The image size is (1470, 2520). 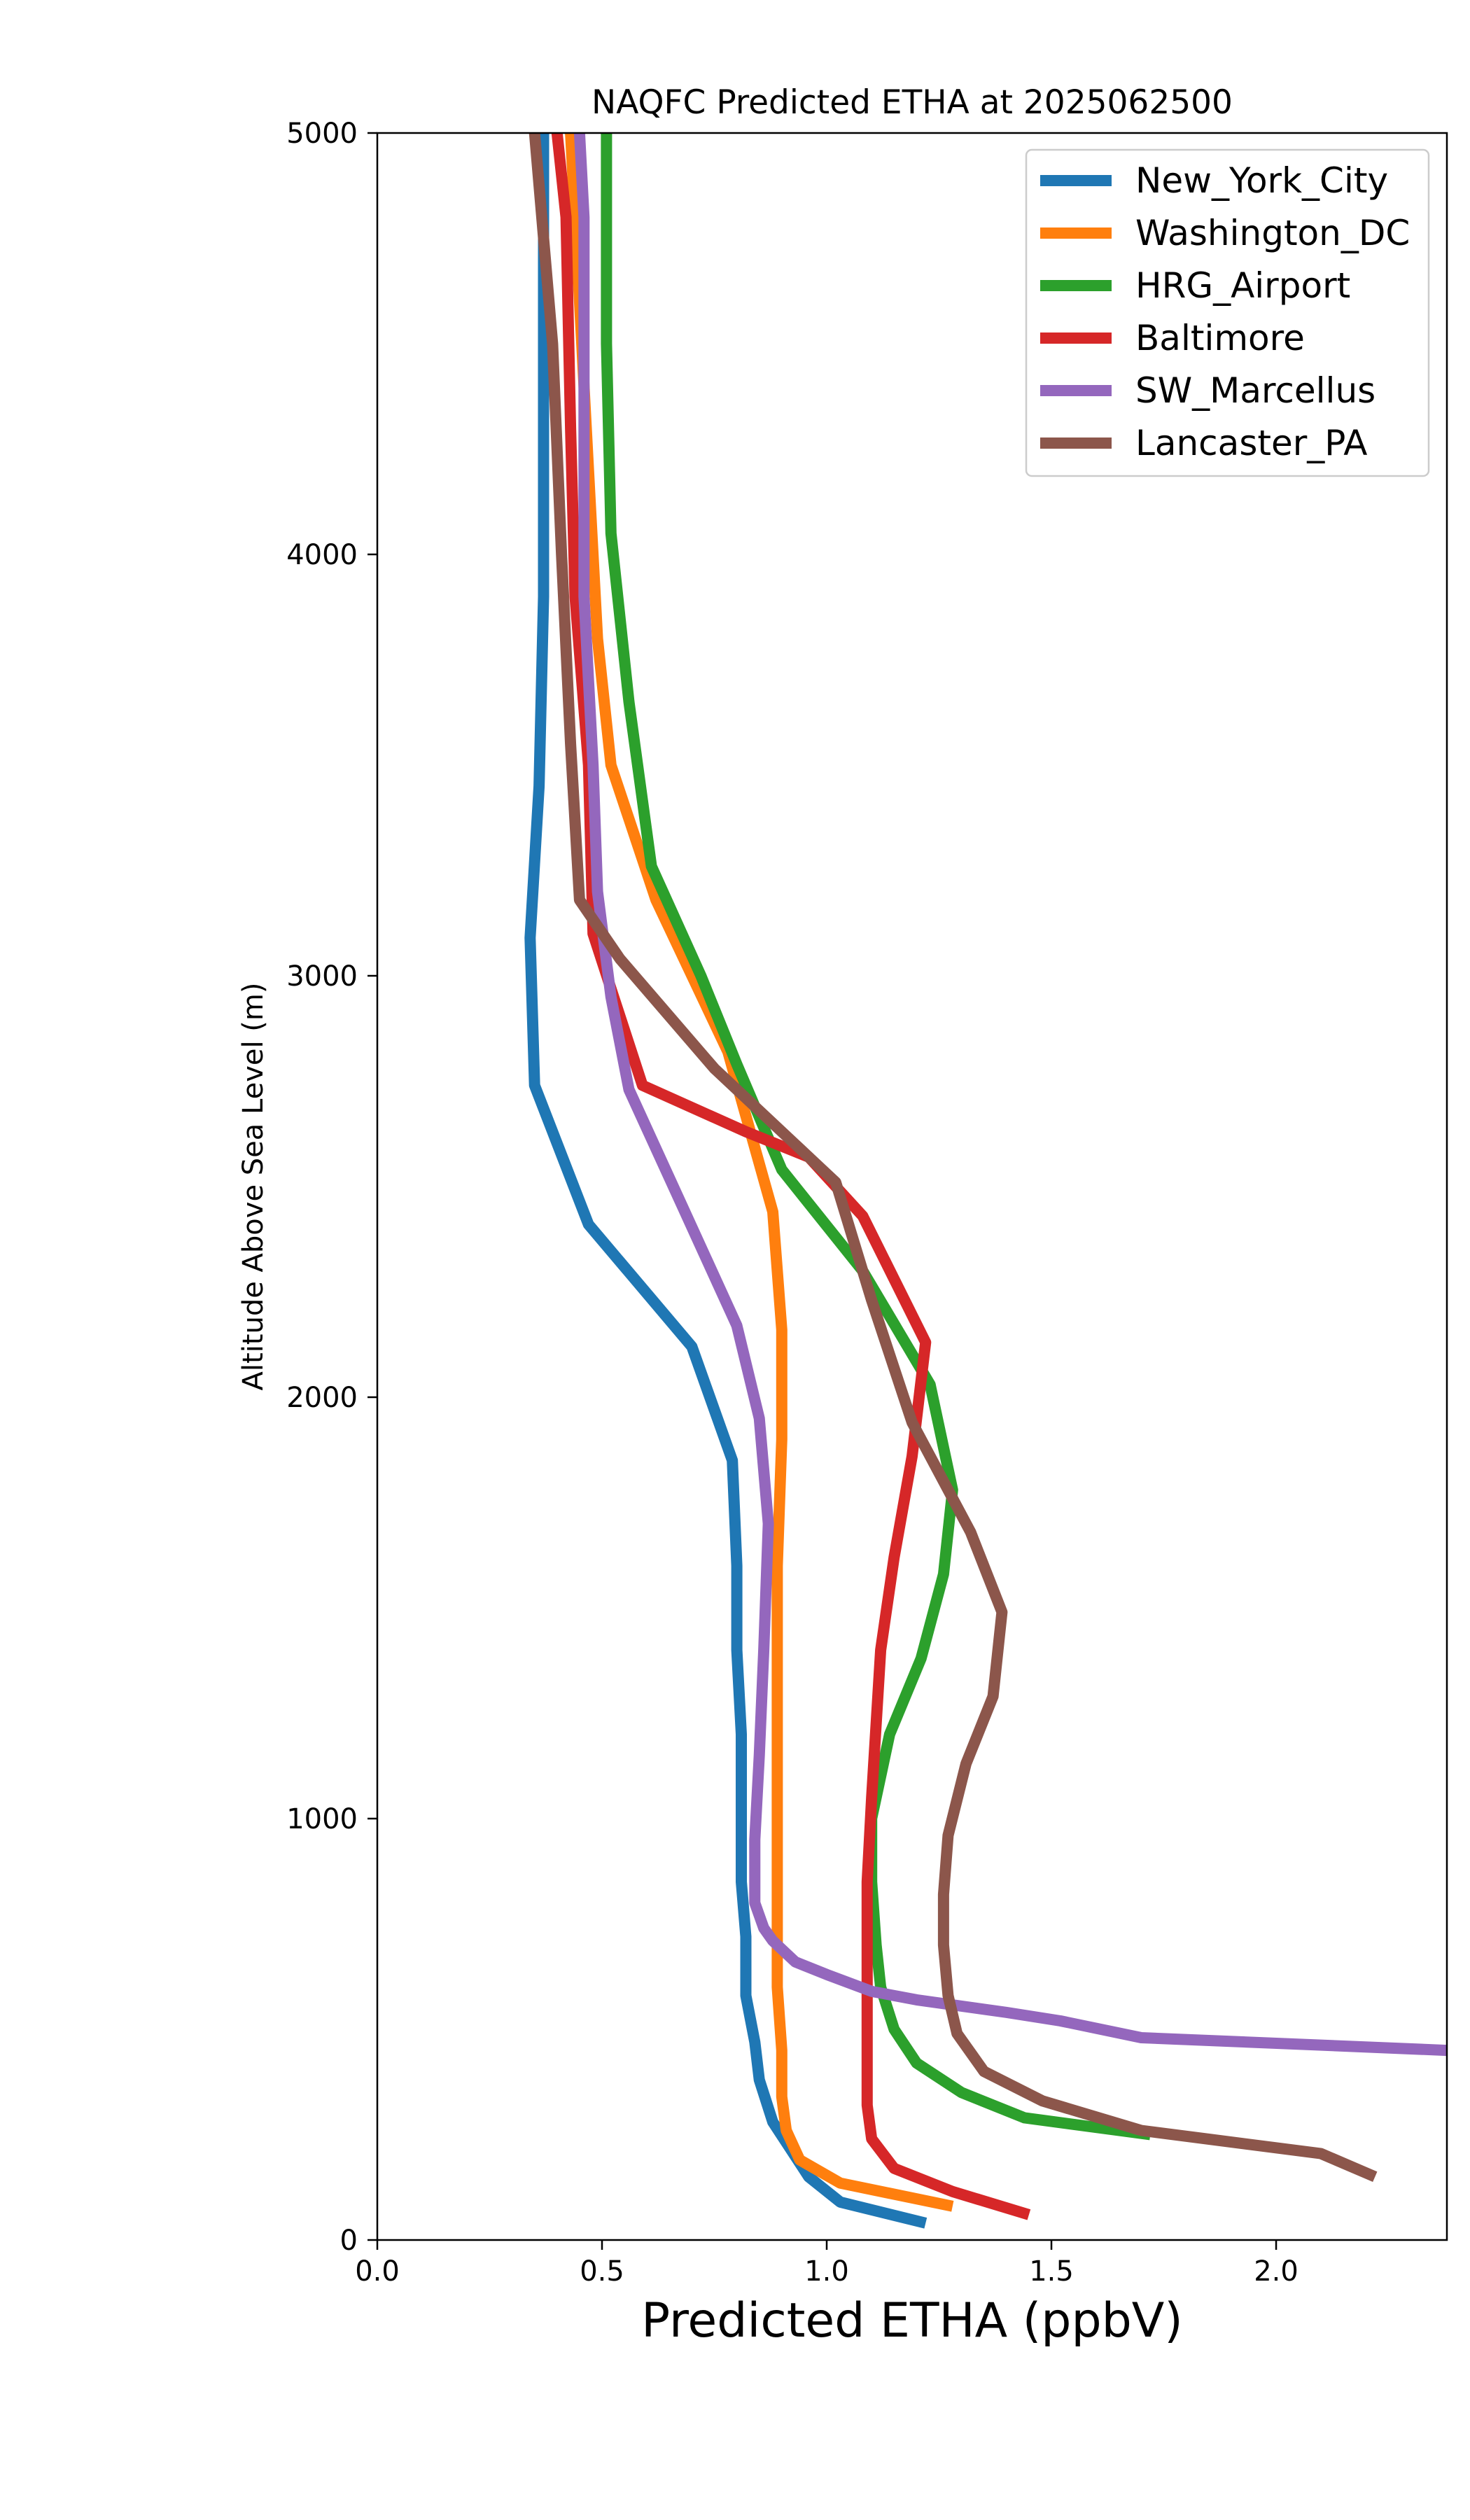 I want to click on legend-label-hrg-airport: HRG_Airport, so click(x=1242, y=285).